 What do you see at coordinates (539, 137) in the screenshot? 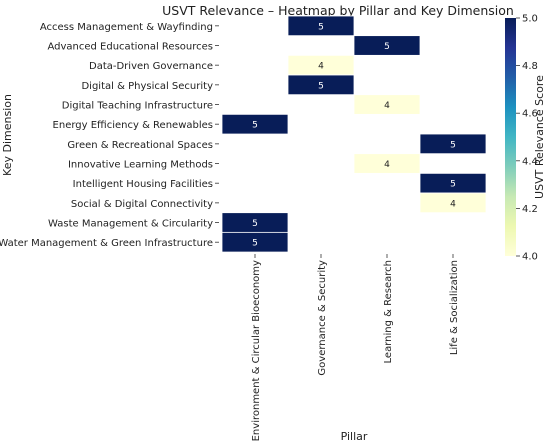
I see `colorbar-label: USVT Relevance Score` at bounding box center [539, 137].